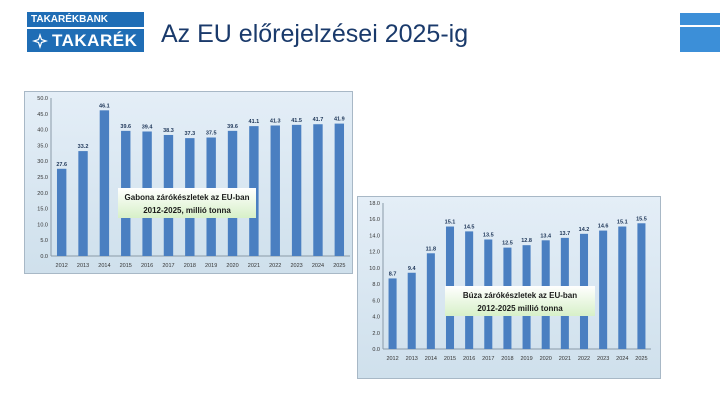 This screenshot has width=720, height=405. What do you see at coordinates (61, 165) in the screenshot?
I see `data-label: 27.6` at bounding box center [61, 165].